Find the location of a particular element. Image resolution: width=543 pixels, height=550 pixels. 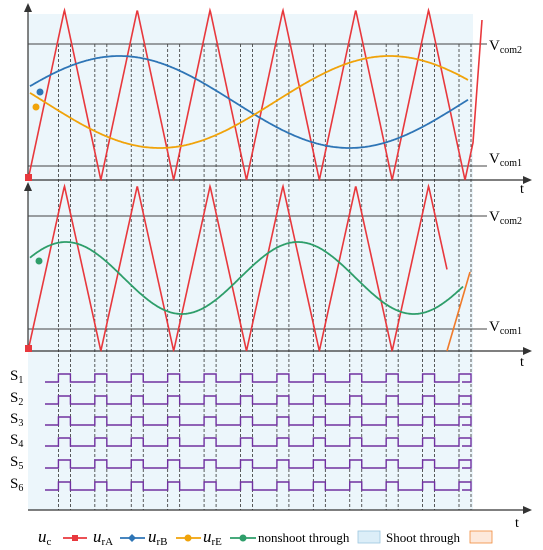

nonshoot-start-marker is located at coordinates (39, 261).